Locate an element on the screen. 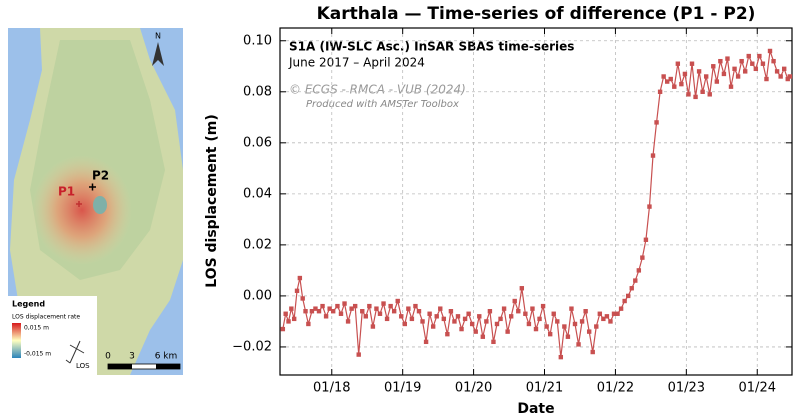 This screenshot has width=800, height=418. los-label: LOS is located at coordinates (83, 366).